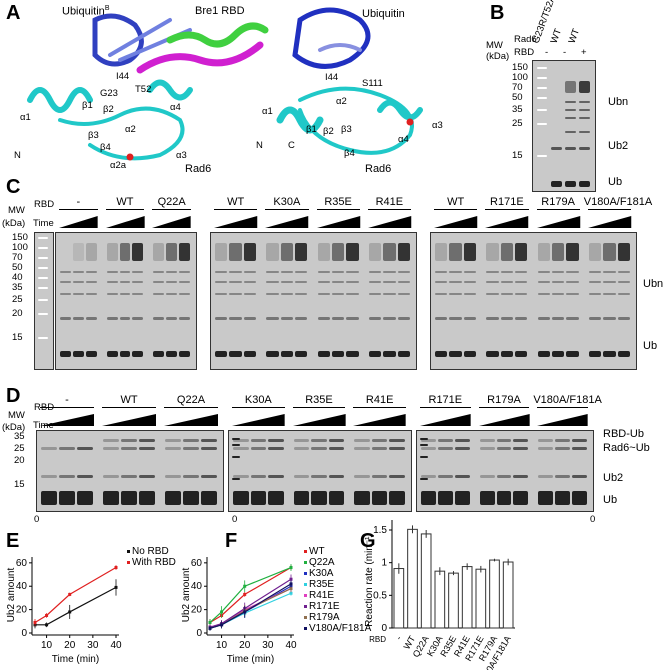 This screenshot has width=670, height=670. I want to click on panel_d-group-underline, so click(191, 407).